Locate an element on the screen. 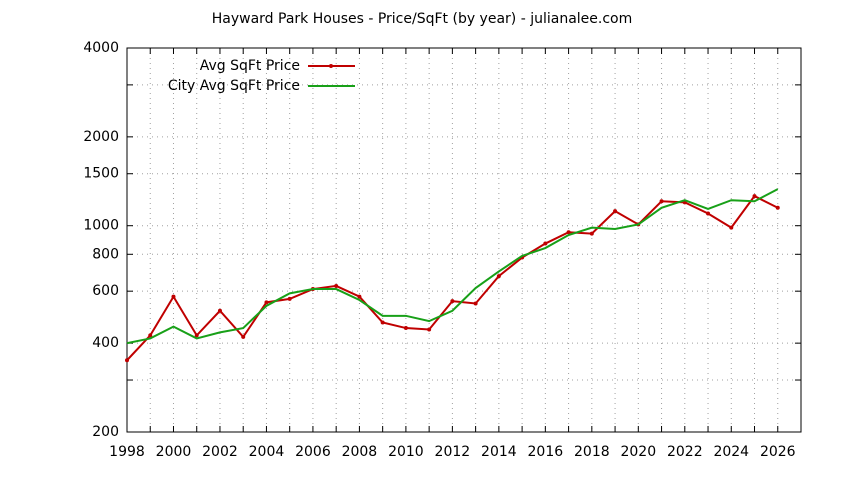  y-tick-label: 400 is located at coordinates (105, 343).